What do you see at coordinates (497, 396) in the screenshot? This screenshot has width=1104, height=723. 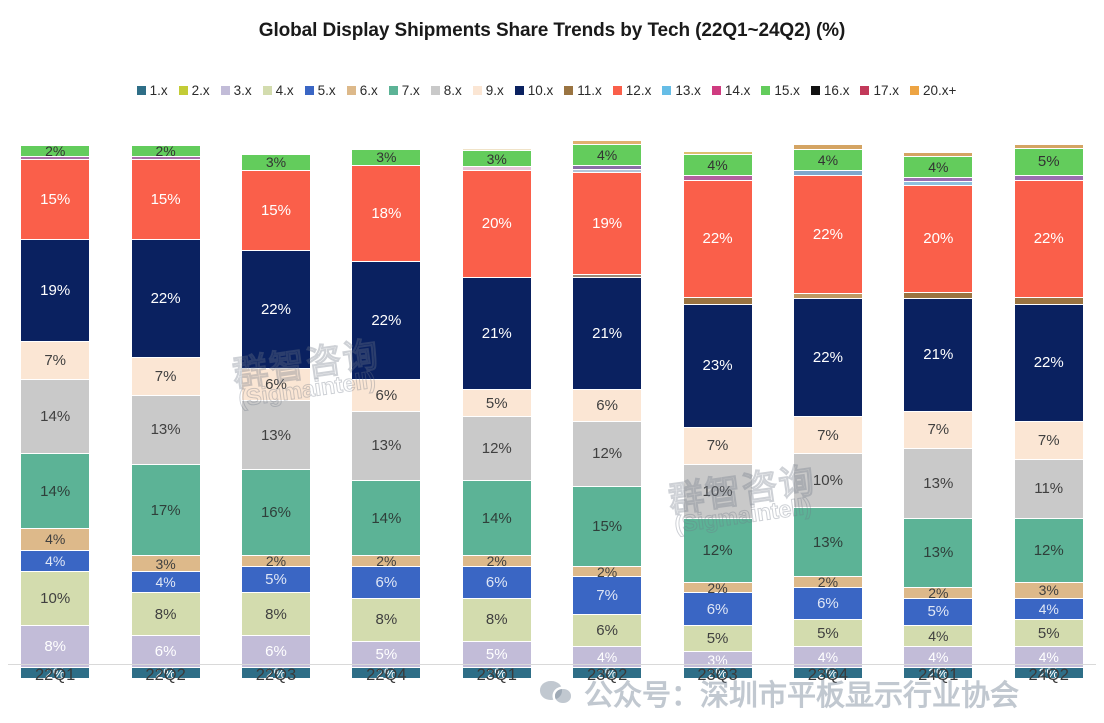 I see `bar-column-23Q1: 2% 5% 8% 6% 2% 14% 12% 5% 21% 20% 3%` at bounding box center [497, 396].